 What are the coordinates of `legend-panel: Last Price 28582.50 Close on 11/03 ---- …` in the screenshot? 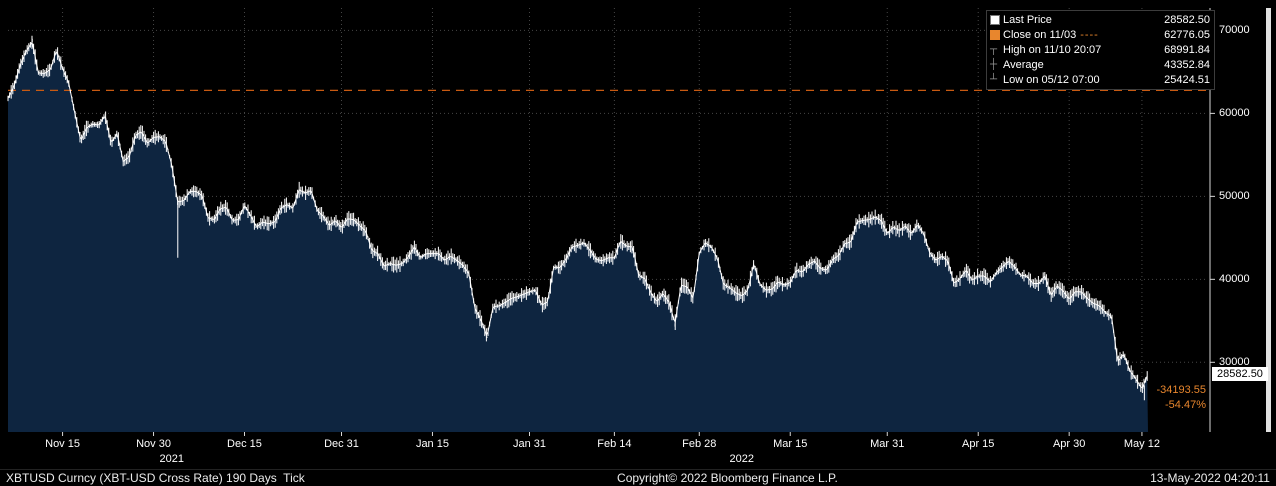 It's located at (1100, 50).